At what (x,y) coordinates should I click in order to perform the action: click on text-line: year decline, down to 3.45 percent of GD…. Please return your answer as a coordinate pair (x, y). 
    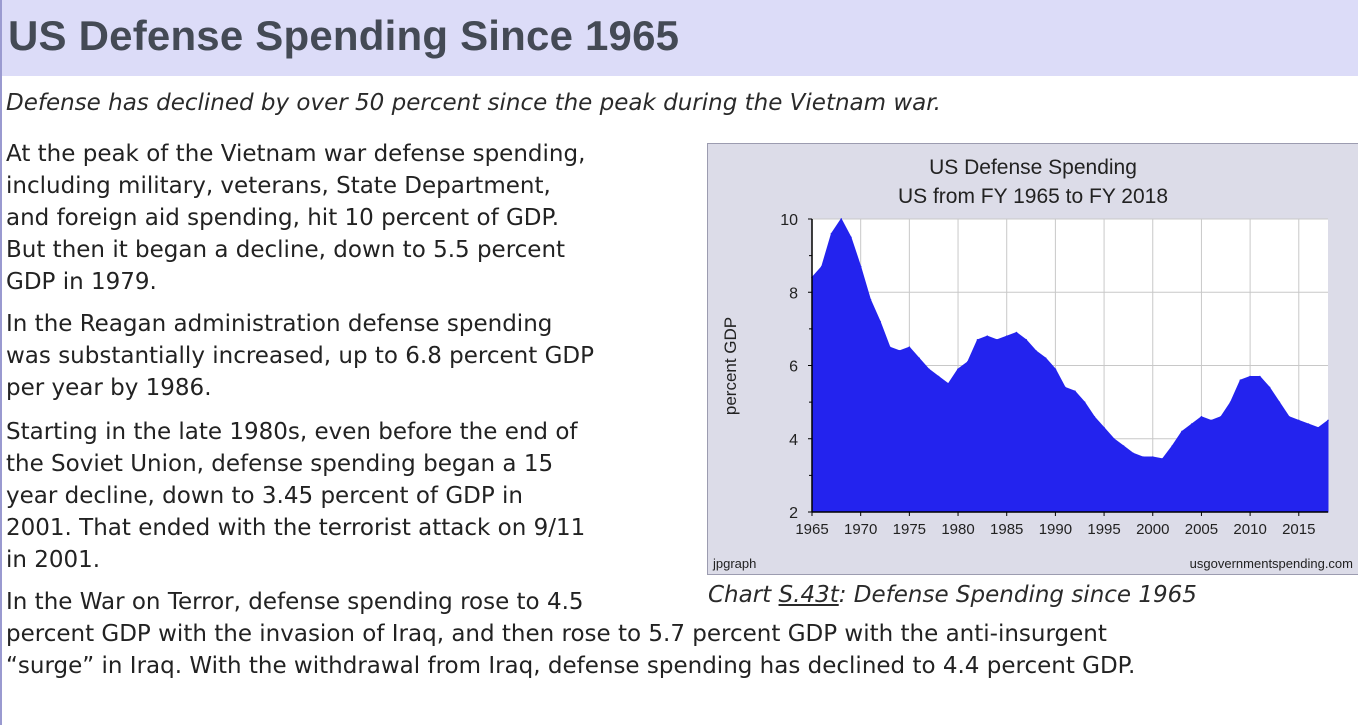
    Looking at the image, I should click on (265, 496).